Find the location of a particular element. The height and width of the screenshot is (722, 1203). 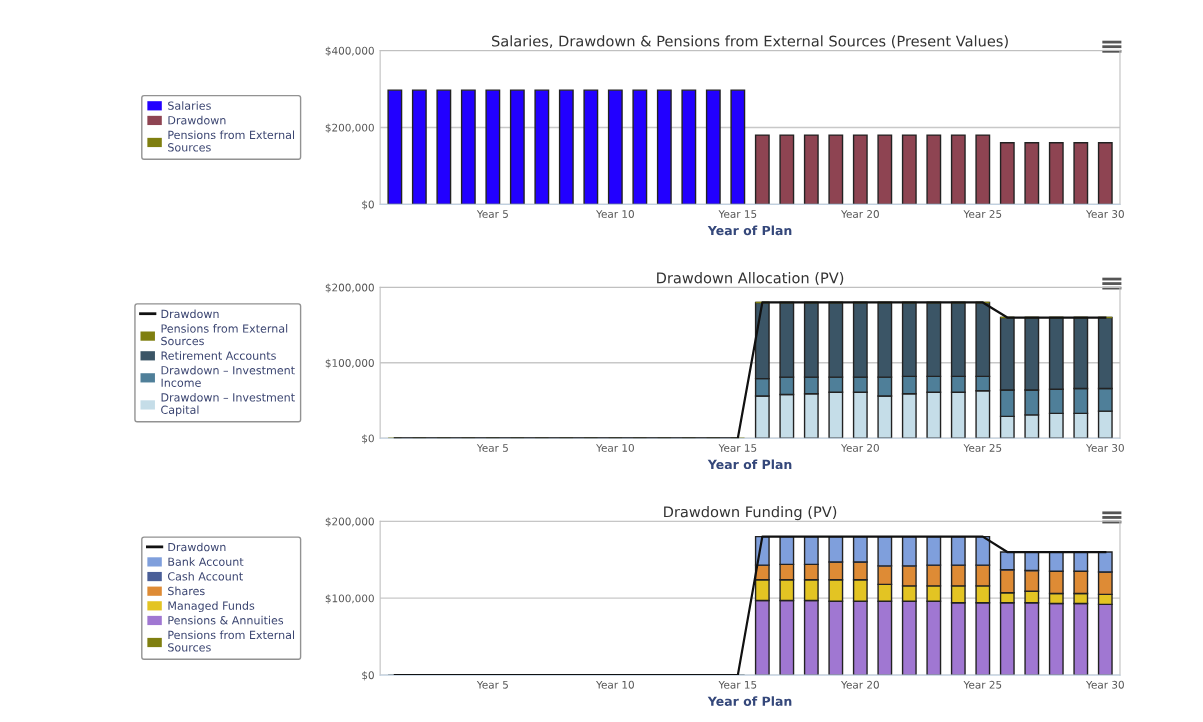

chart-title: Salaries, Drawdown & Pensions from External Sources (Present Values) is located at coordinates (750, 42).